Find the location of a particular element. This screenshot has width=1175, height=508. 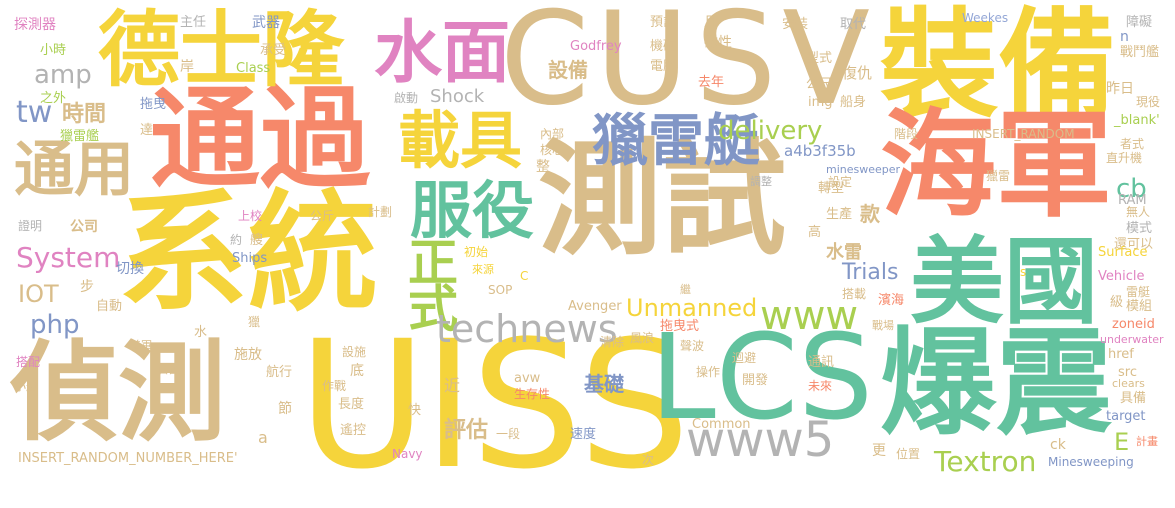

word-deshilong: 德士隆 is located at coordinates (221, 50).